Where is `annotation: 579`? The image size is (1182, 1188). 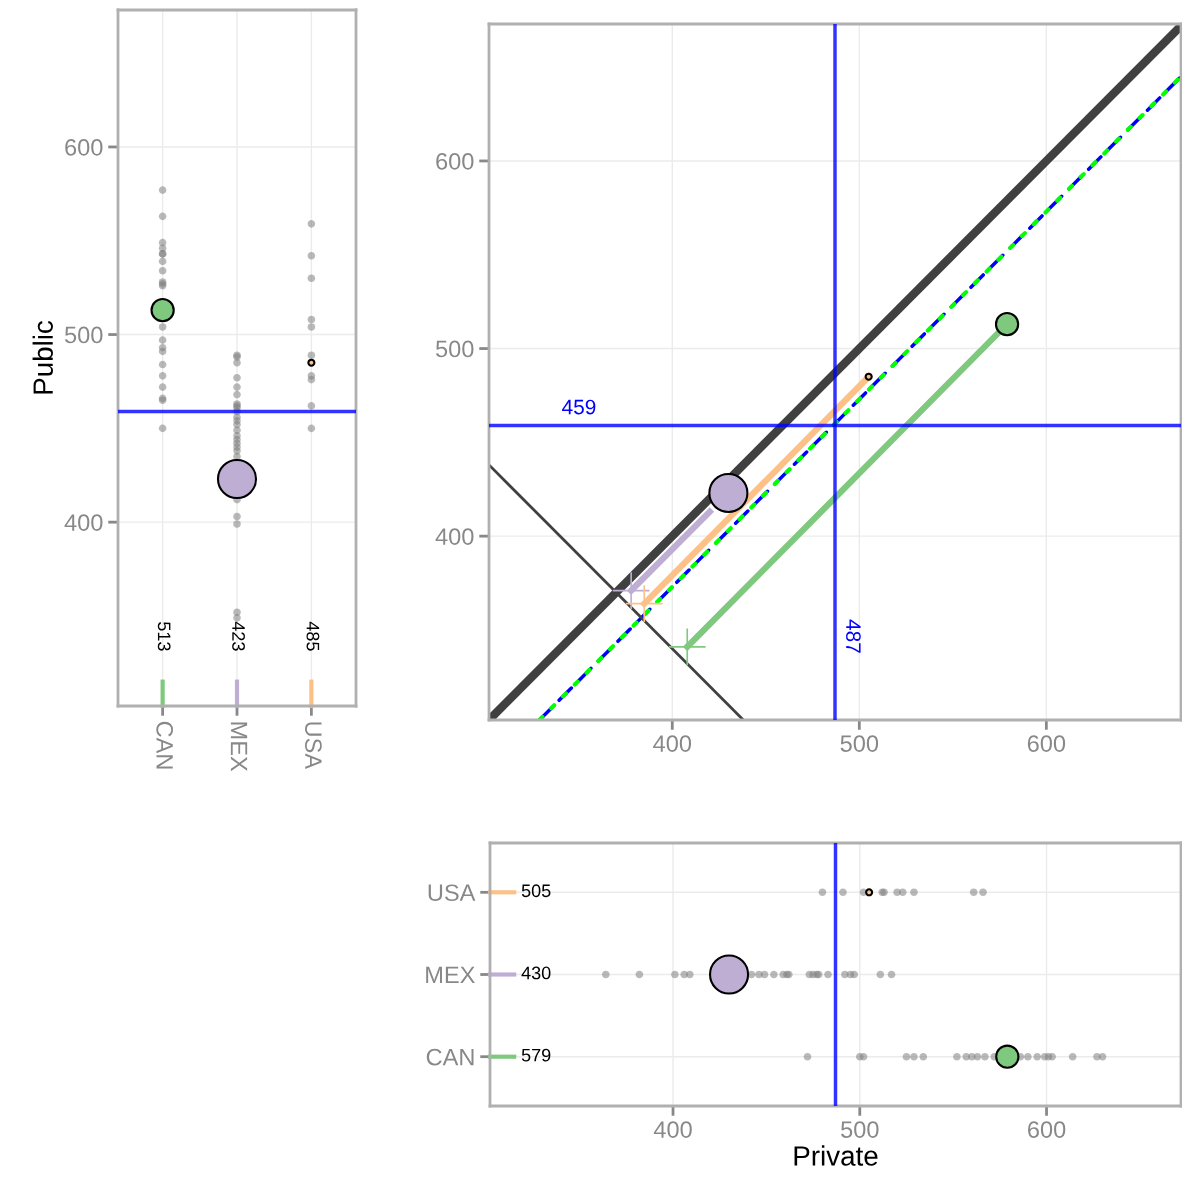
annotation: 579 is located at coordinates (536, 1055).